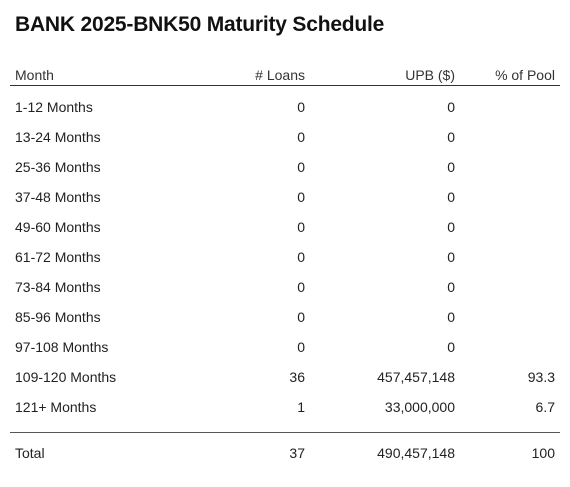  Describe the element at coordinates (285, 377) in the screenshot. I see `table-row: 109-120 Months 36 457,457,148 93.3` at that location.